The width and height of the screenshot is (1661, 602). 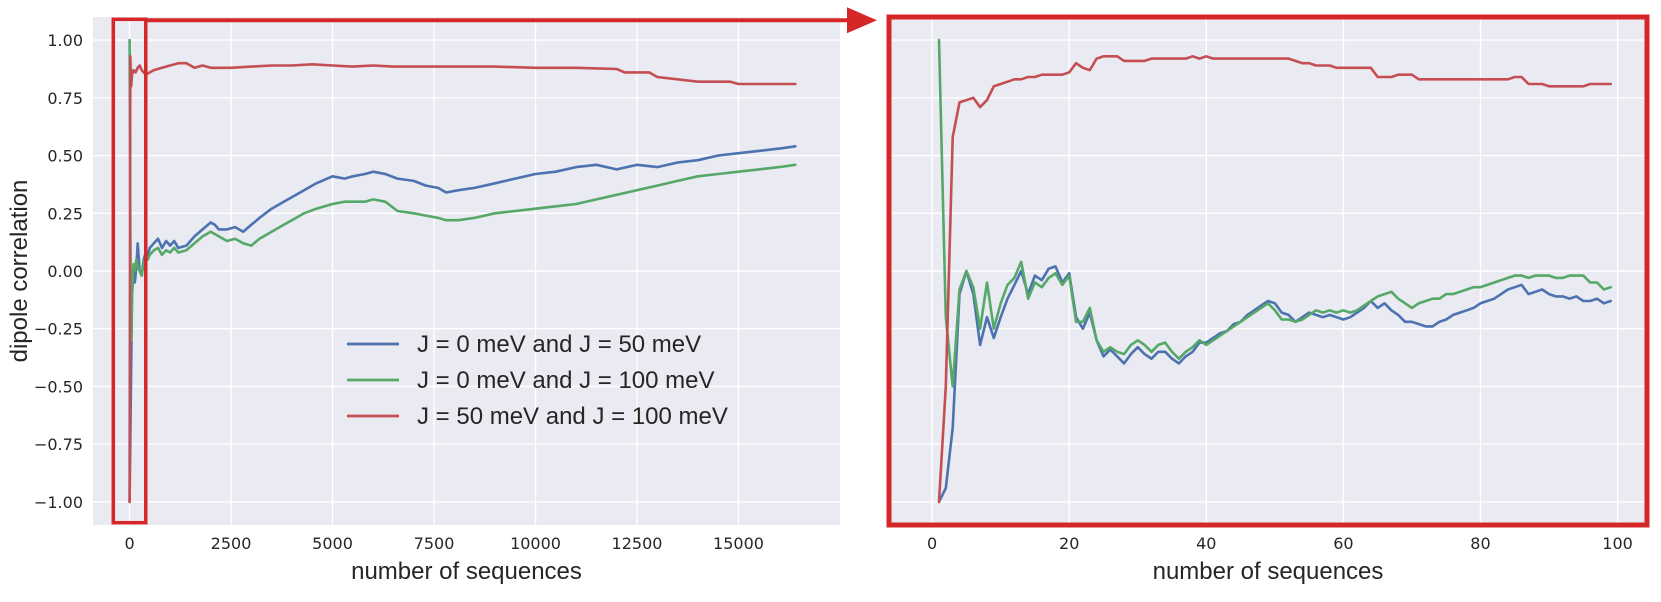 What do you see at coordinates (1617, 543) in the screenshot?
I see `x-tick-label: 100` at bounding box center [1617, 543].